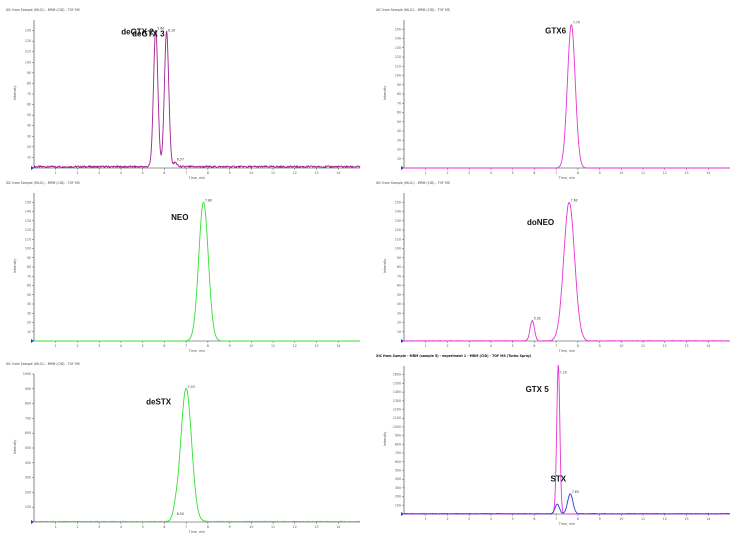 The image size is (750, 541). Describe the element at coordinates (208, 200) in the screenshot. I see `retention-time-label: 7.80` at that location.